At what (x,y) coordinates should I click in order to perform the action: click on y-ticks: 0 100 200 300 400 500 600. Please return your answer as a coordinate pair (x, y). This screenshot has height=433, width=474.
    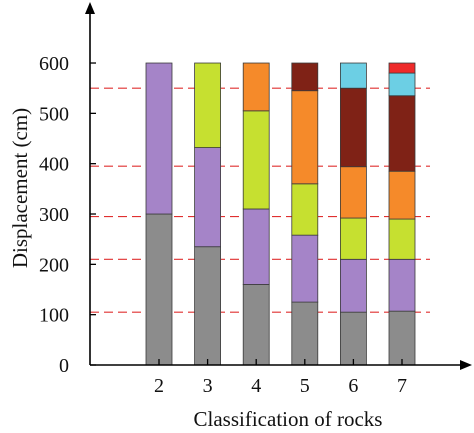
    Looking at the image, I should click on (67, 215).